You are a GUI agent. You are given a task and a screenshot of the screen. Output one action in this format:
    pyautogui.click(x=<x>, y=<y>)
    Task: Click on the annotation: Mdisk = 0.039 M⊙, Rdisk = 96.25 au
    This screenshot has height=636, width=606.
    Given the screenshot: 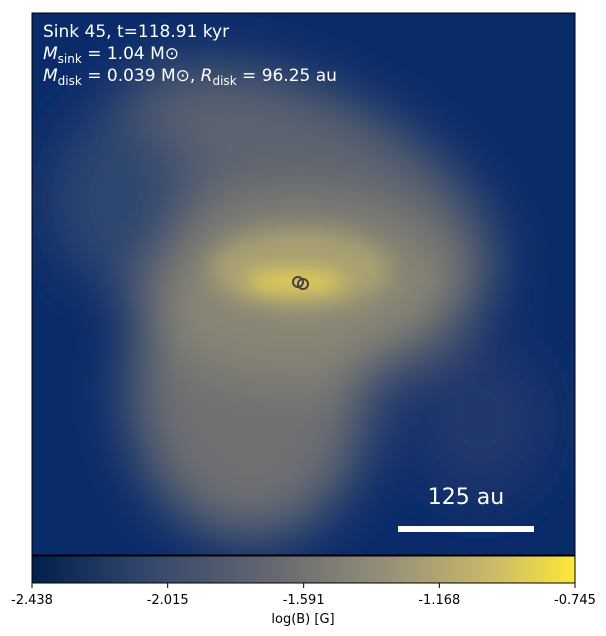 What is the action you would take?
    pyautogui.click(x=190, y=77)
    